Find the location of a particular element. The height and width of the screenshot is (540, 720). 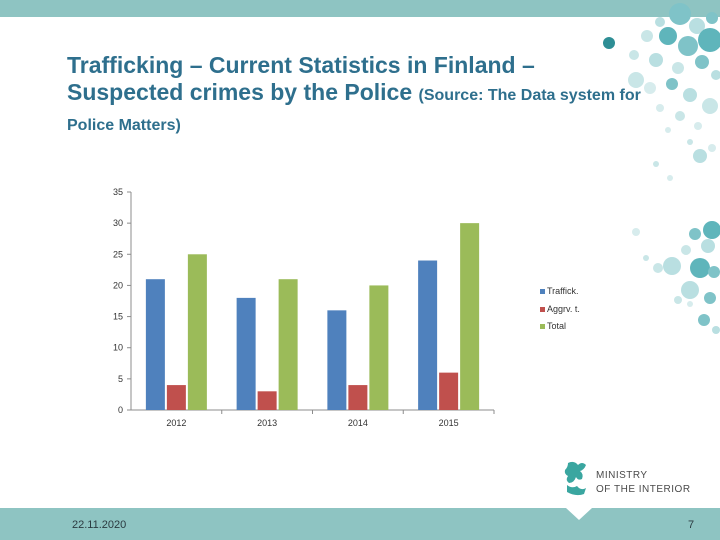

bar-total-2014 is located at coordinates (379, 347).